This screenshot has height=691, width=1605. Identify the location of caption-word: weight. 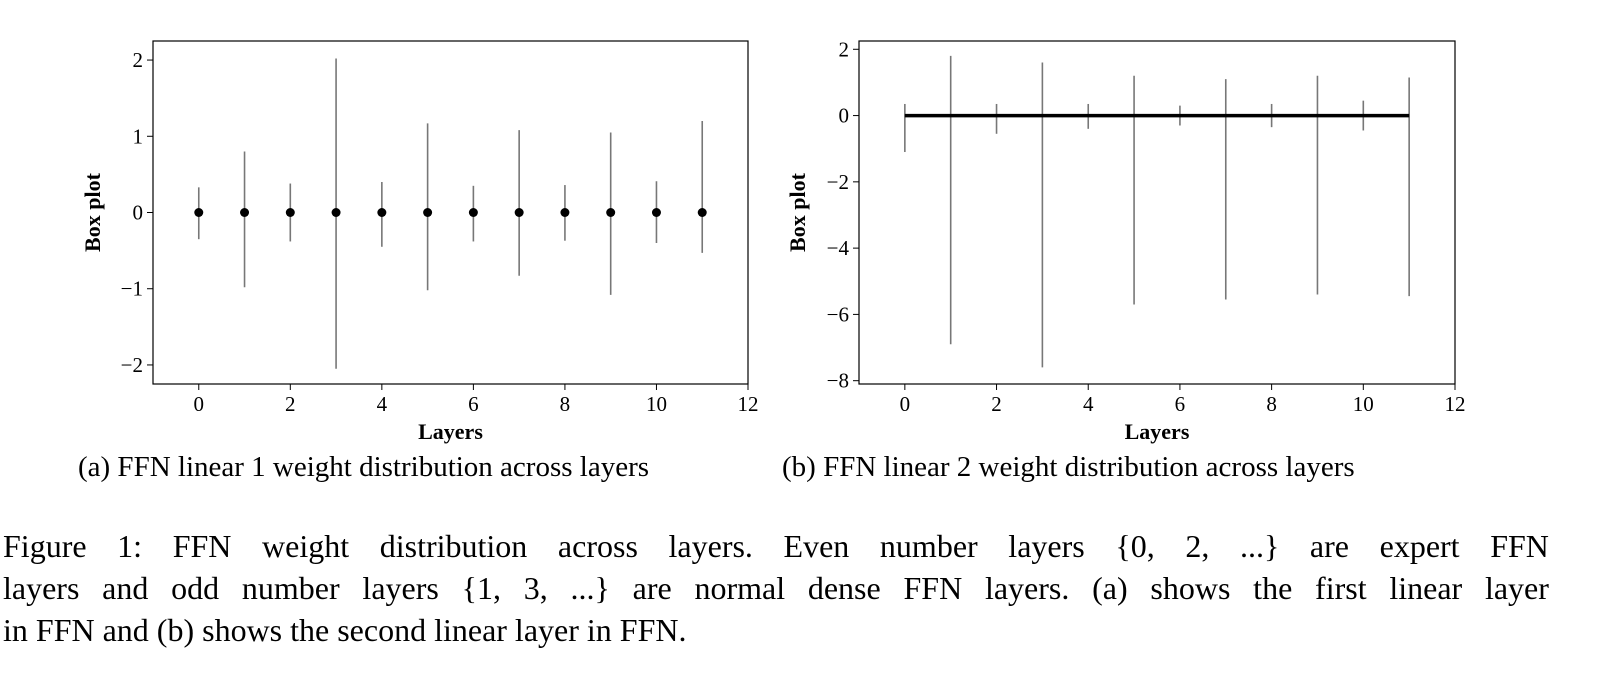
(306, 546).